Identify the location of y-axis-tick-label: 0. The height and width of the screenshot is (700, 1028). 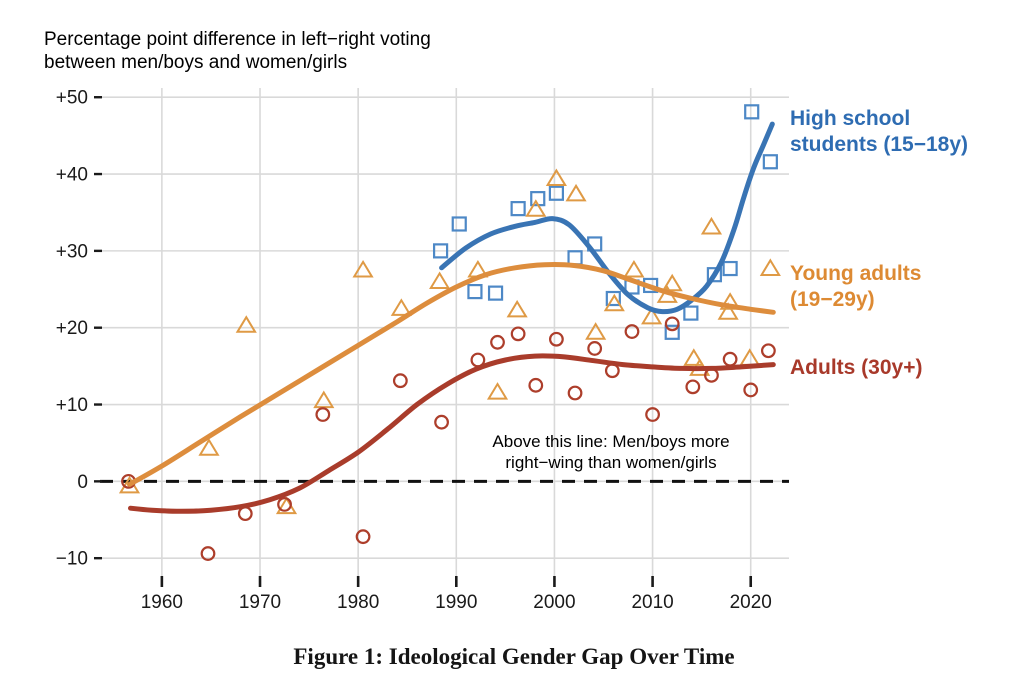
(82, 482).